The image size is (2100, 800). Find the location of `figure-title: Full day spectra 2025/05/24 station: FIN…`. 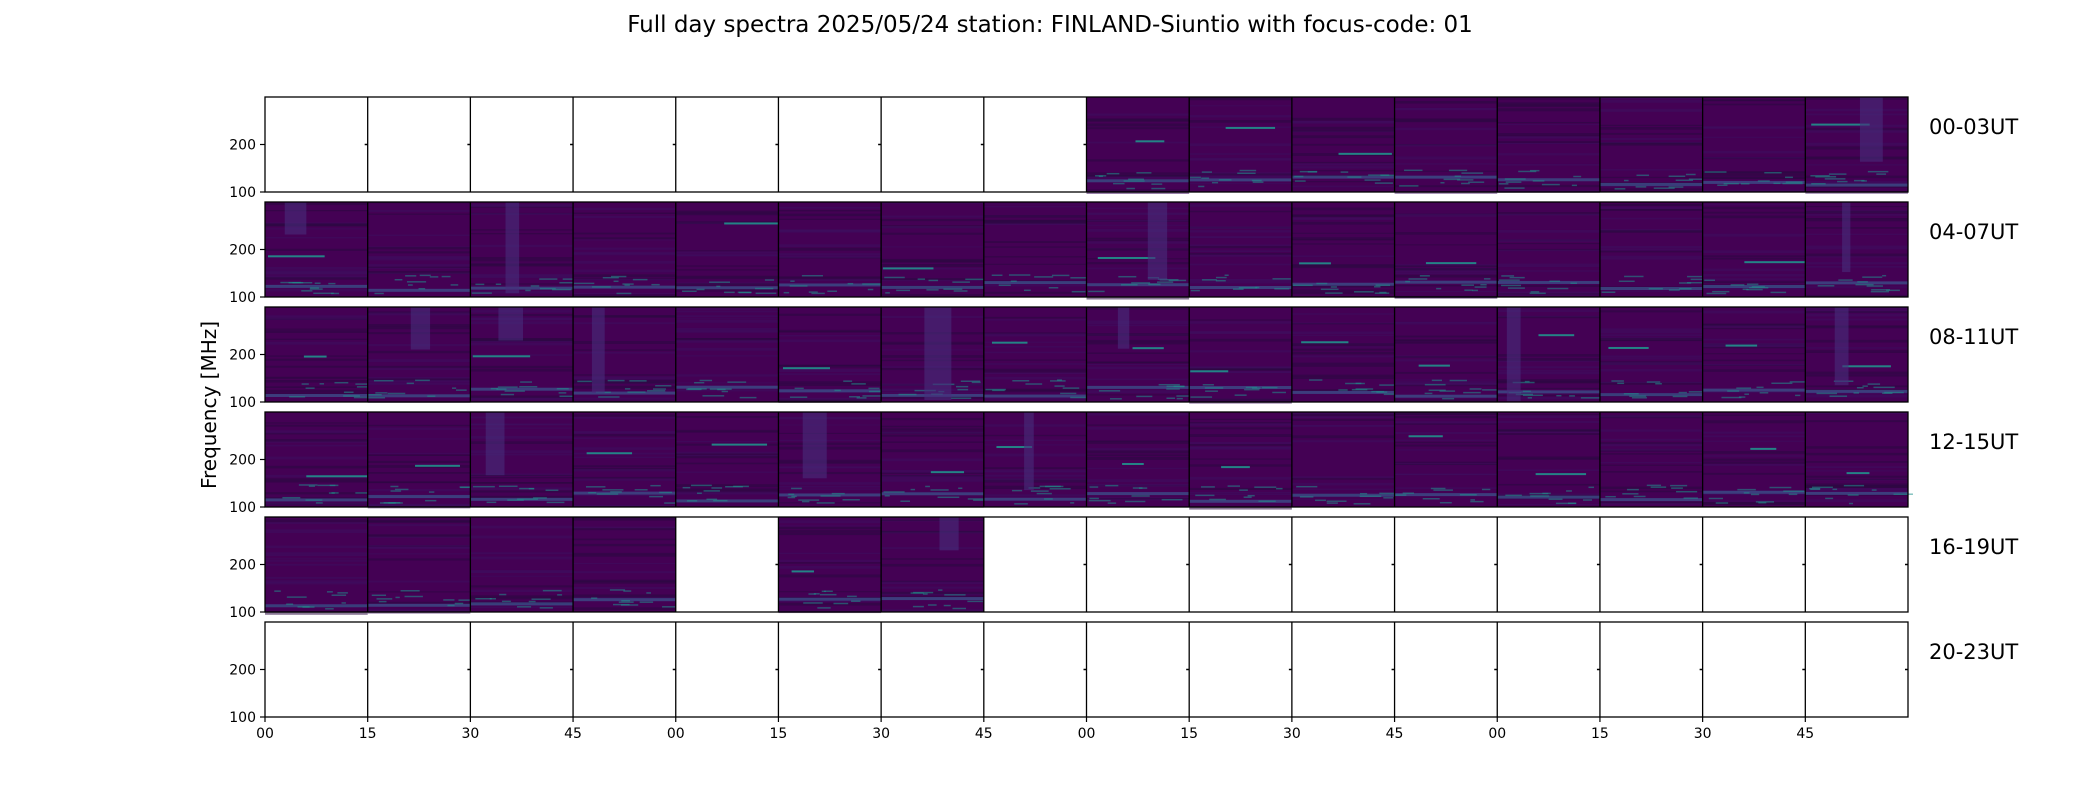

figure-title: Full day spectra 2025/05/24 station: FIN… is located at coordinates (1050, 25).